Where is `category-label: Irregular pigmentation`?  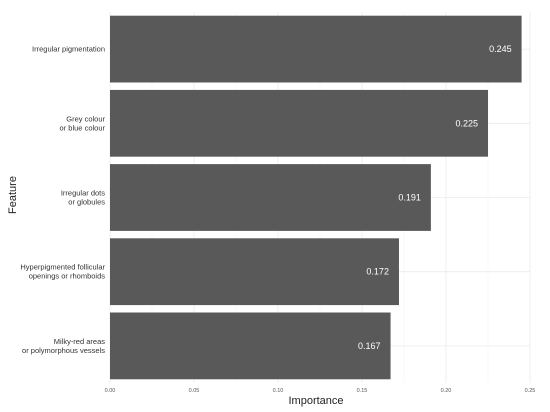
category-label: Irregular pigmentation is located at coordinates (68, 49).